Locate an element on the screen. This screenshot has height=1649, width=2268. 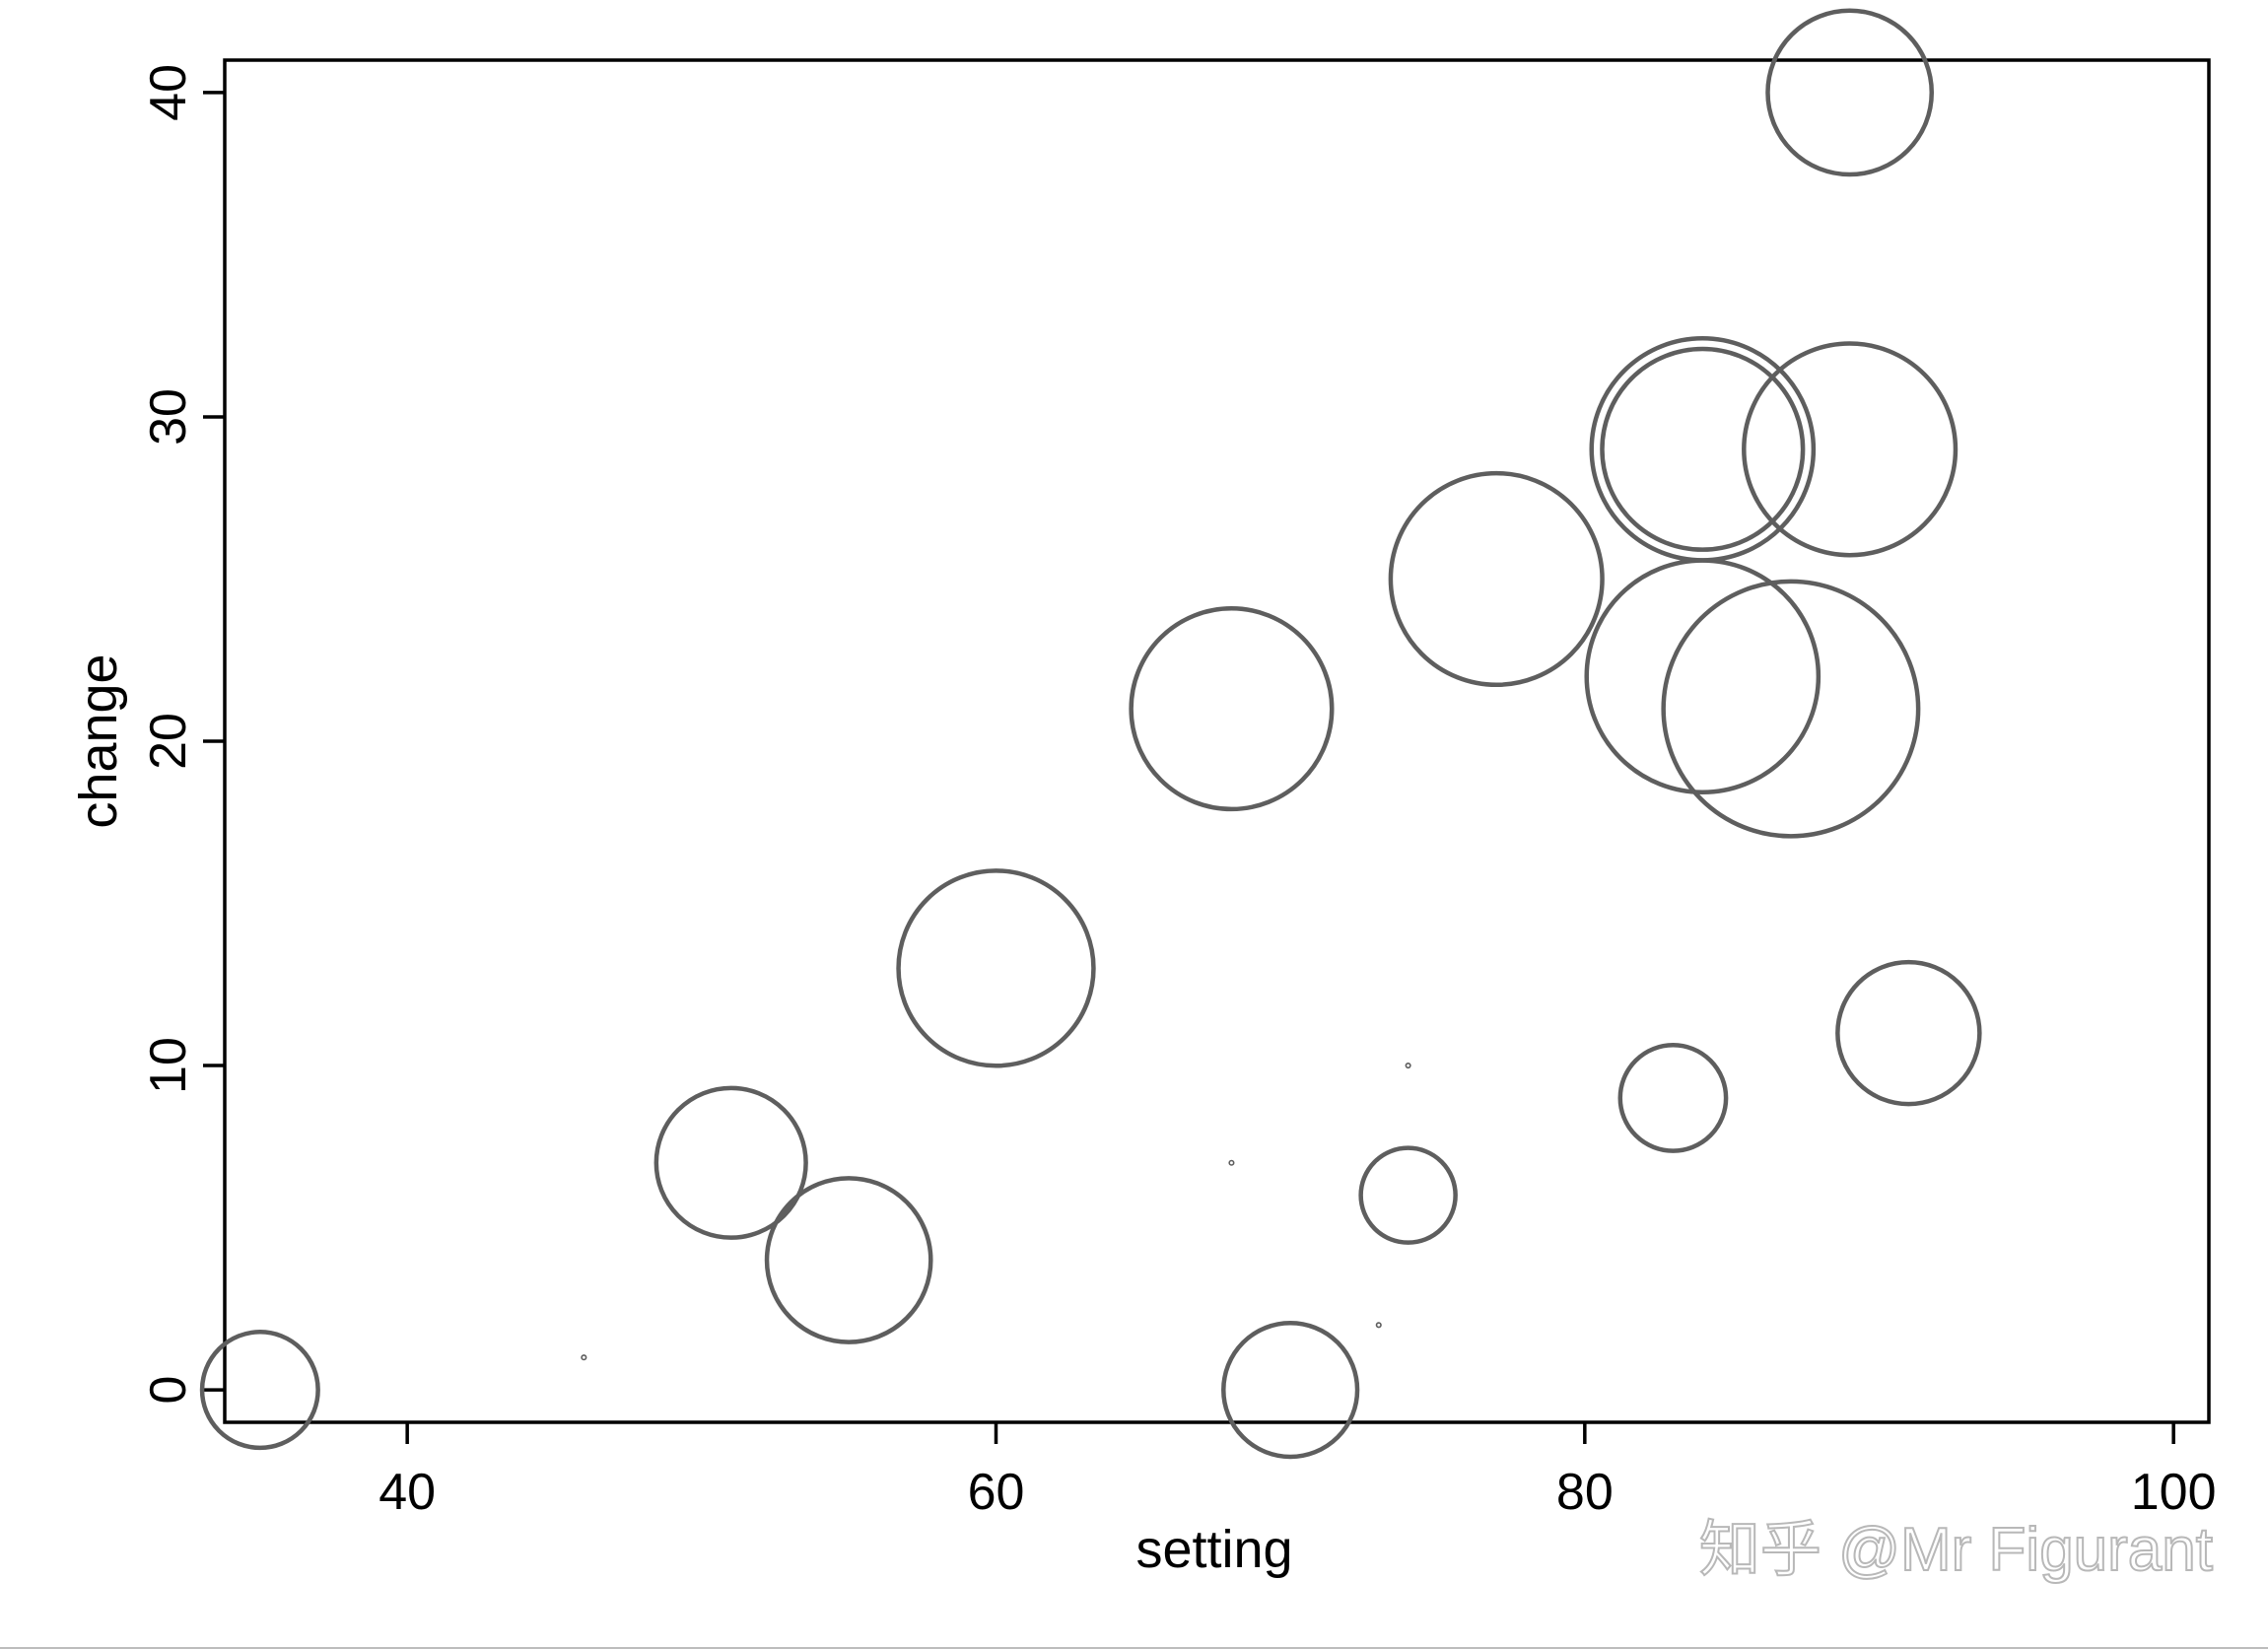
y-axis-title: change is located at coordinates (98, 740).